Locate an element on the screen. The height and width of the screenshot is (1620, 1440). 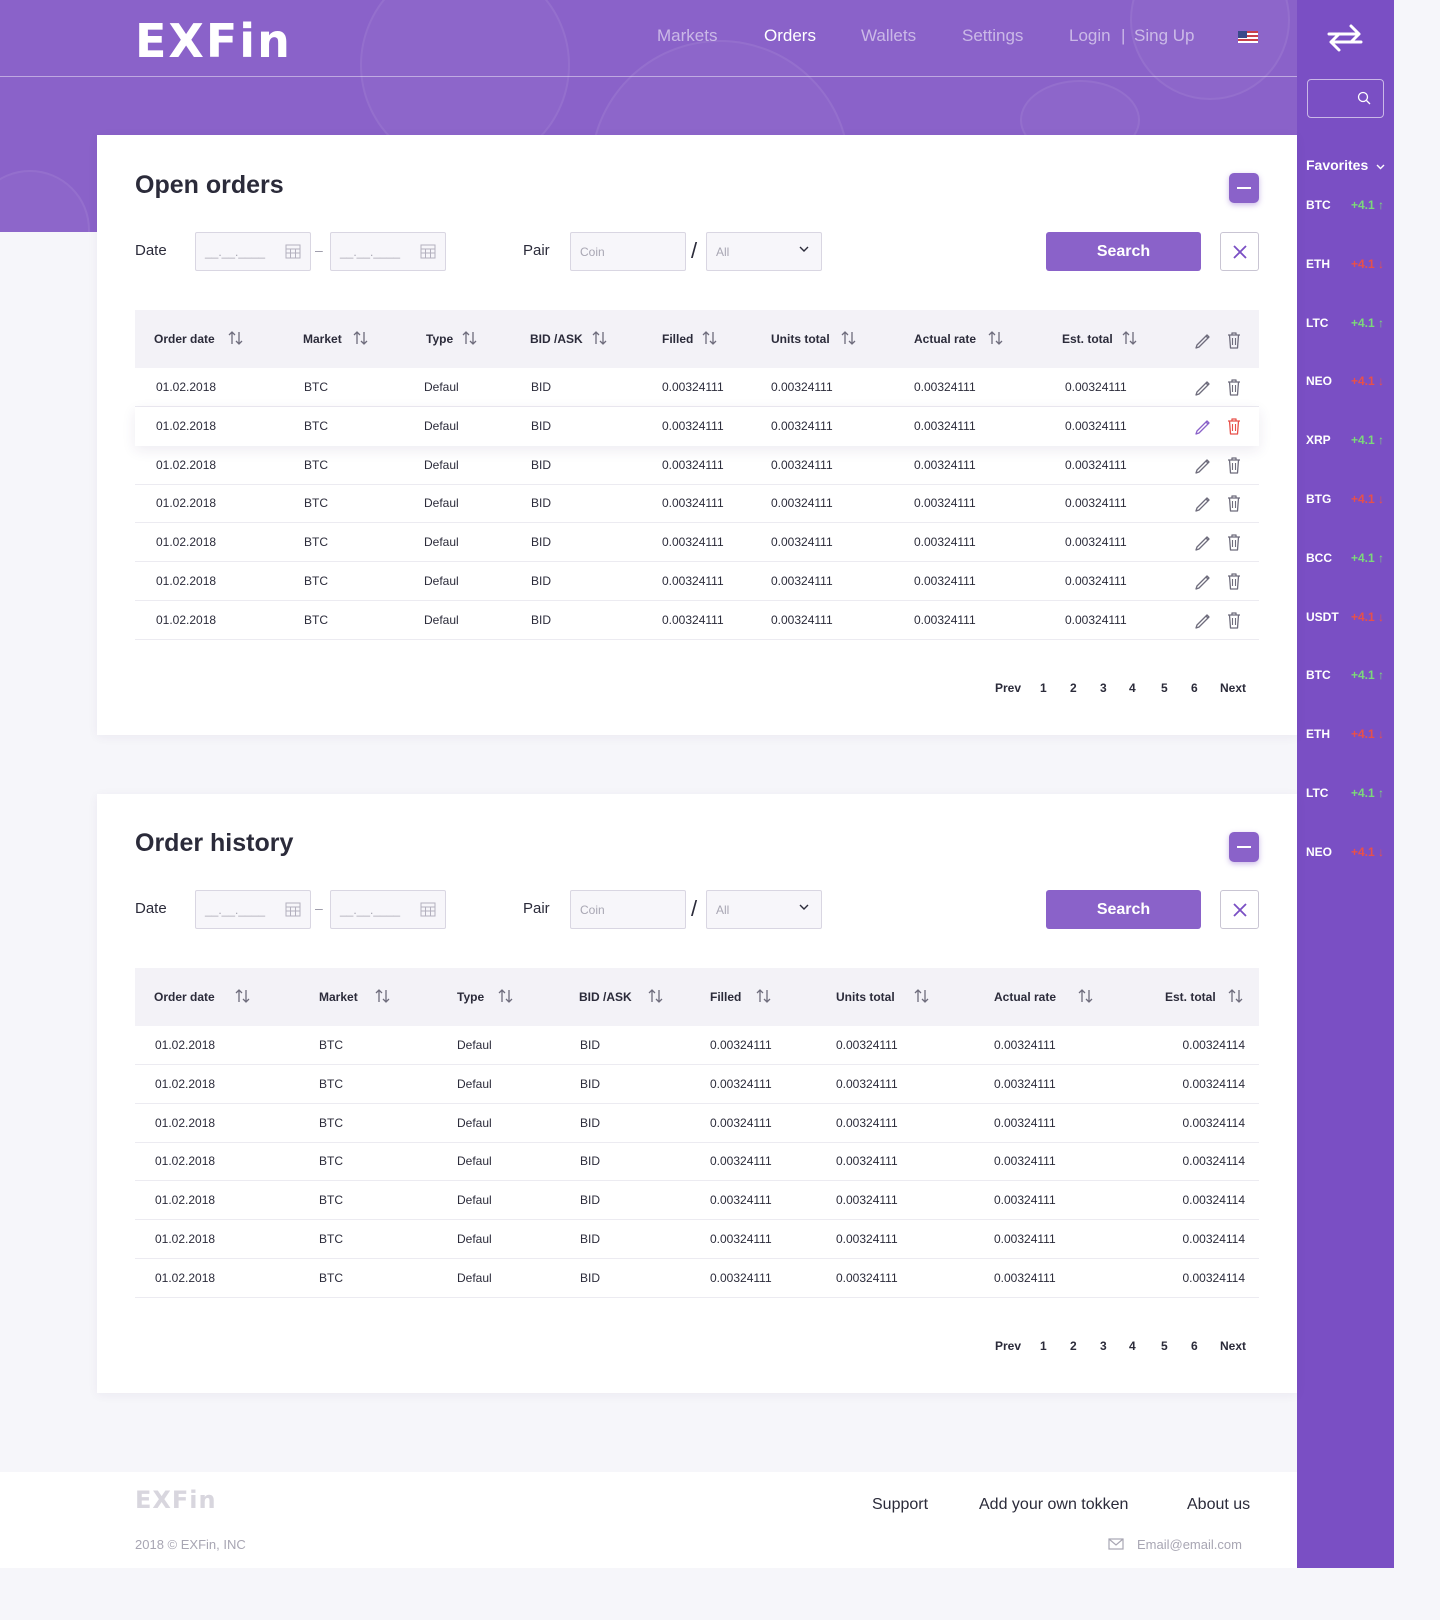
favorite-item-ltc: LTC +4.1 ↑ is located at coordinates (1347, 323).